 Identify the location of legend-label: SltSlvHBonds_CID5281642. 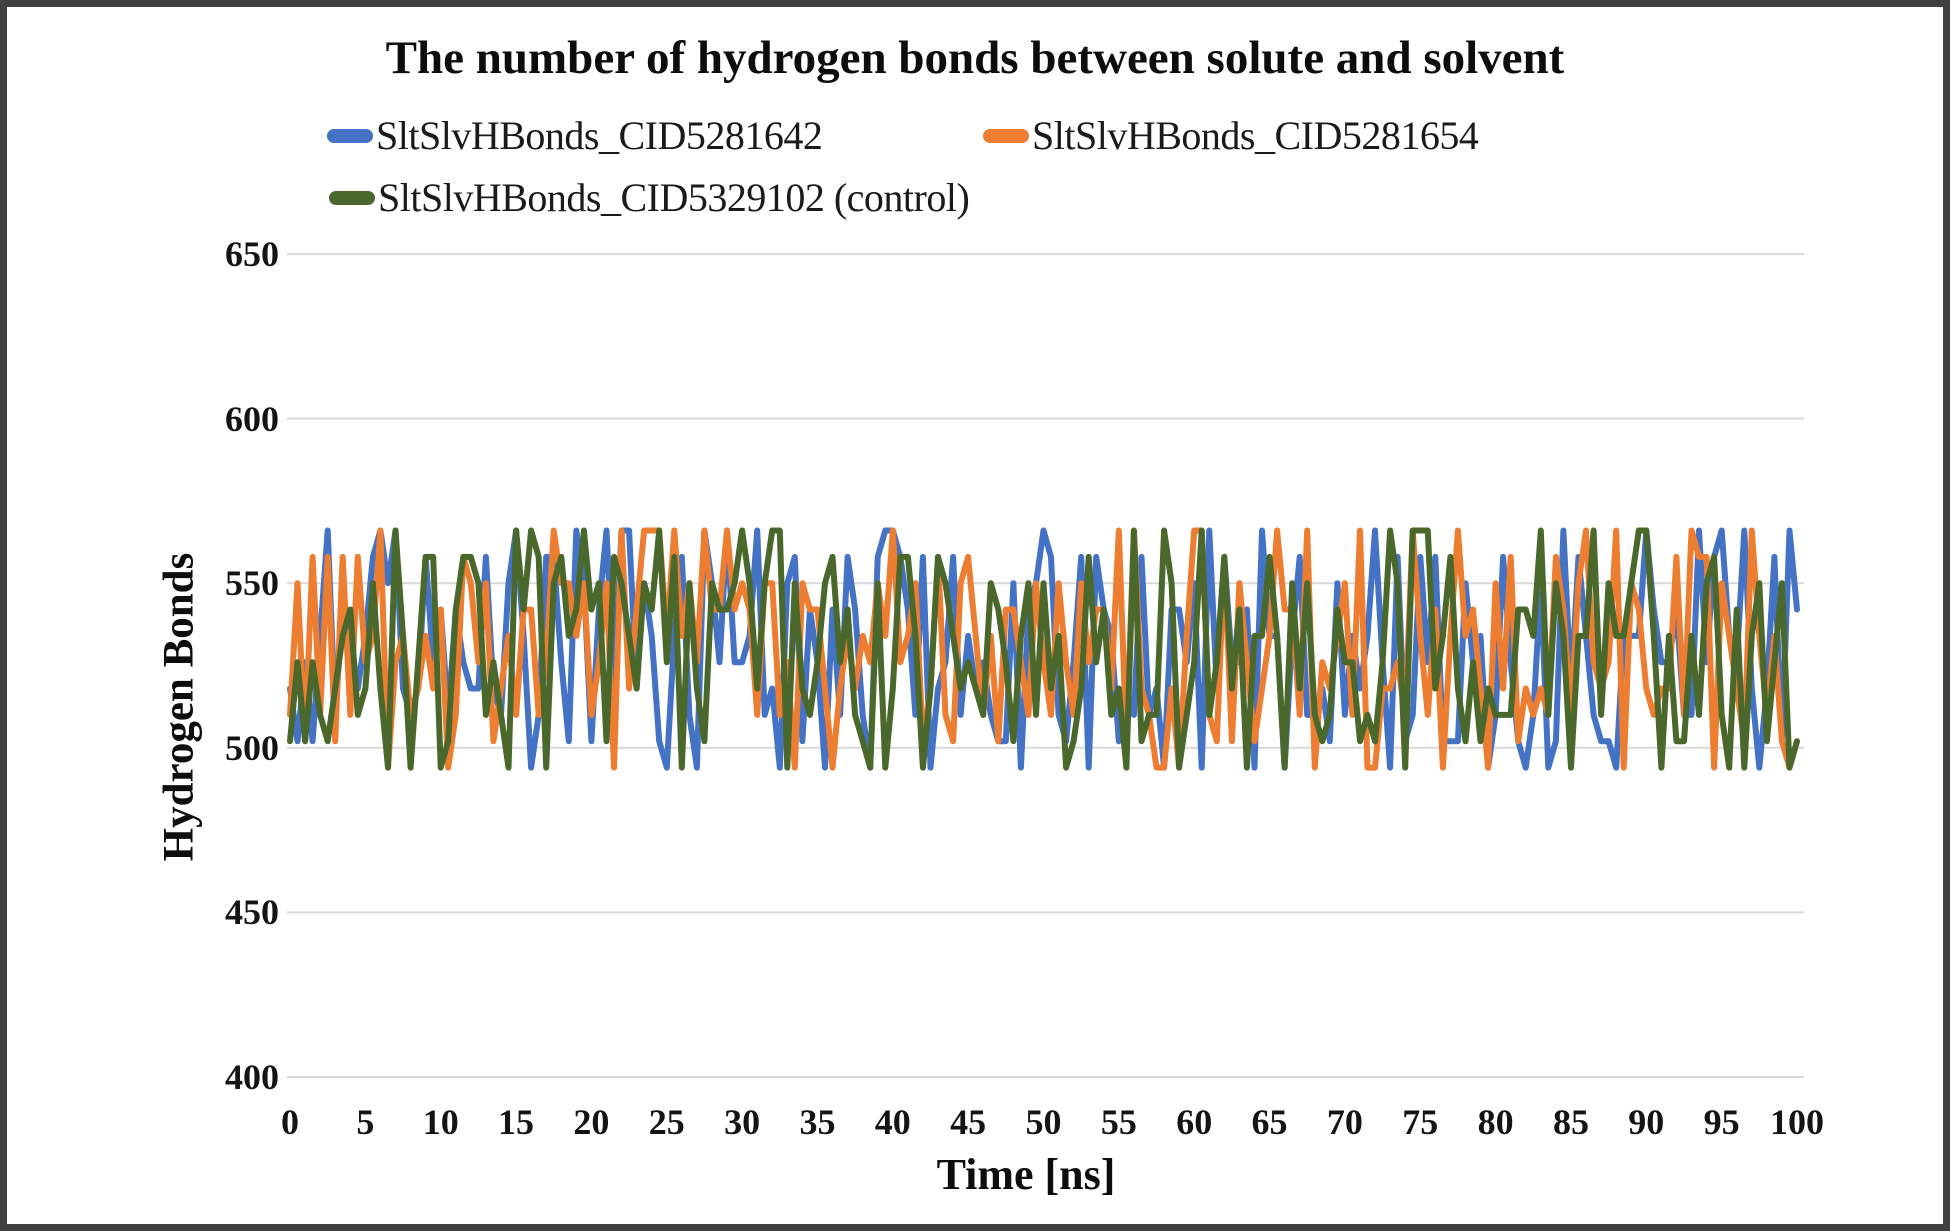
(599, 135).